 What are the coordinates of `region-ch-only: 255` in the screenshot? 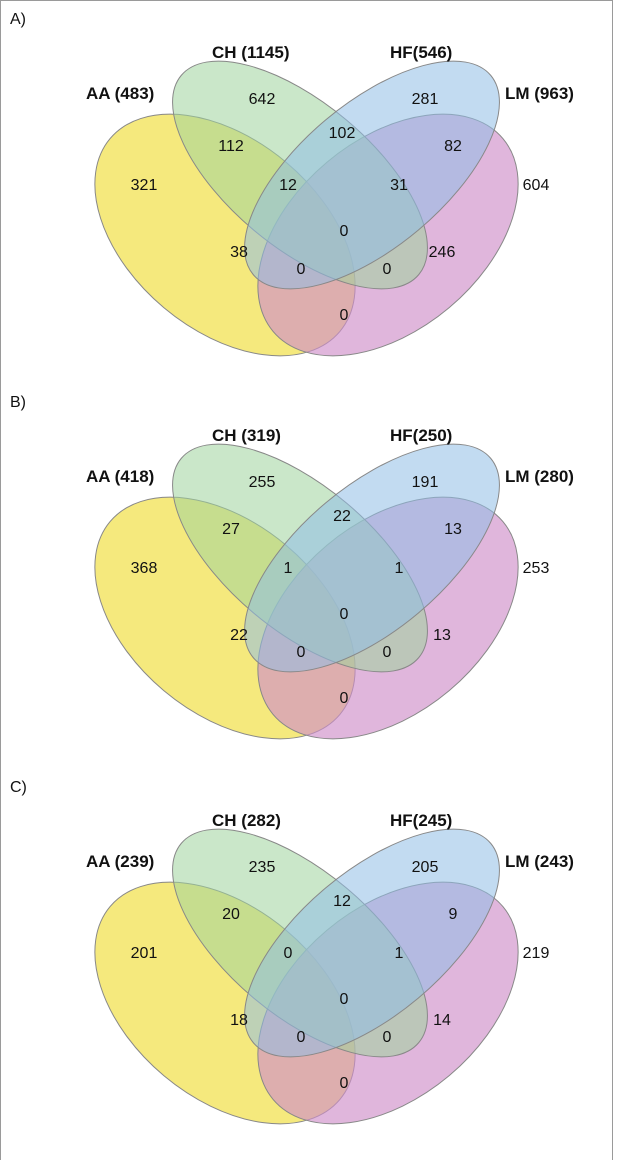 It's located at (262, 482).